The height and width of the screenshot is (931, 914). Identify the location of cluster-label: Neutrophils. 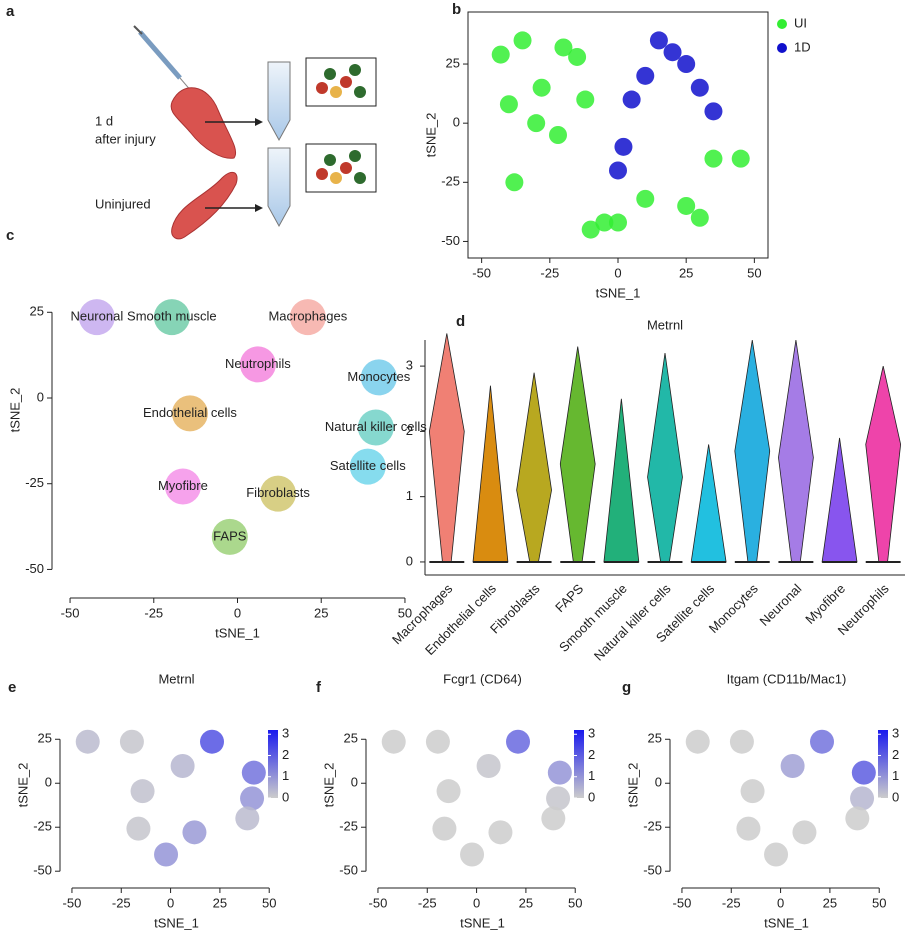
(258, 363).